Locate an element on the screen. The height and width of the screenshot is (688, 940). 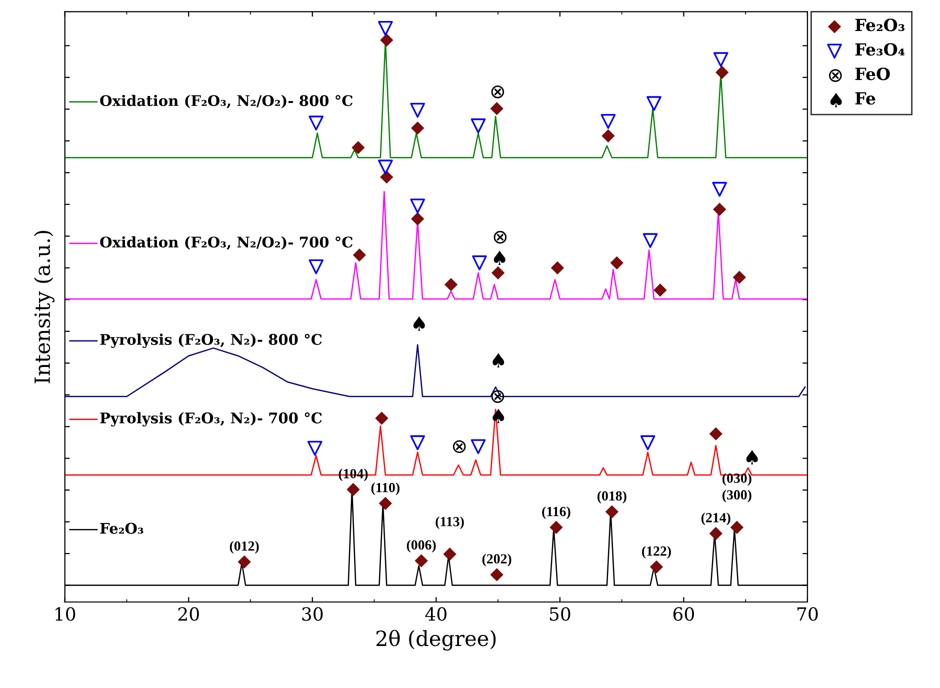
annotation: (012) is located at coordinates (244, 547).